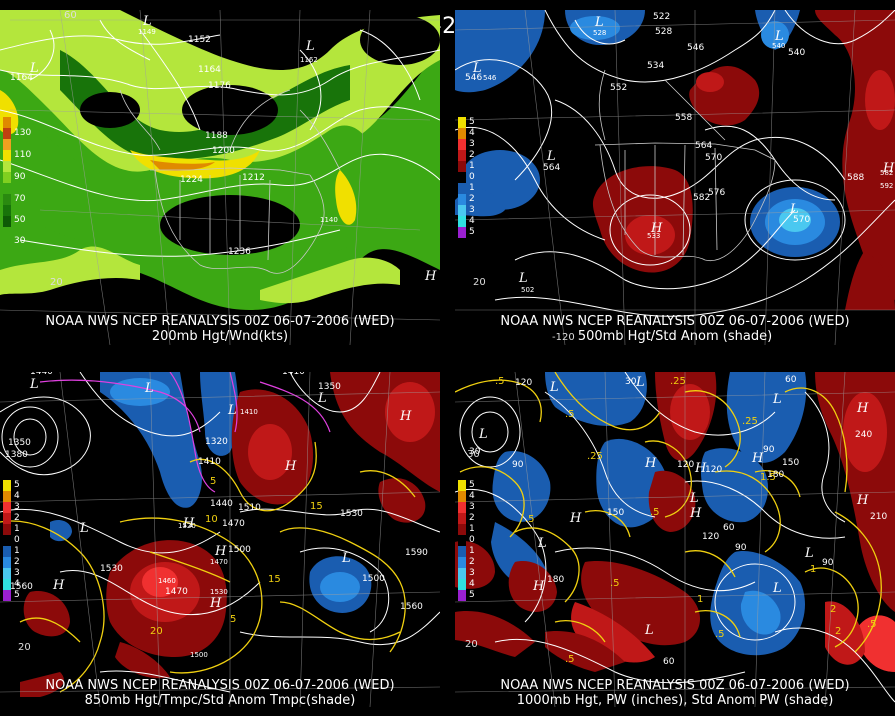  I want to click on height-label: 558, so click(683, 118).